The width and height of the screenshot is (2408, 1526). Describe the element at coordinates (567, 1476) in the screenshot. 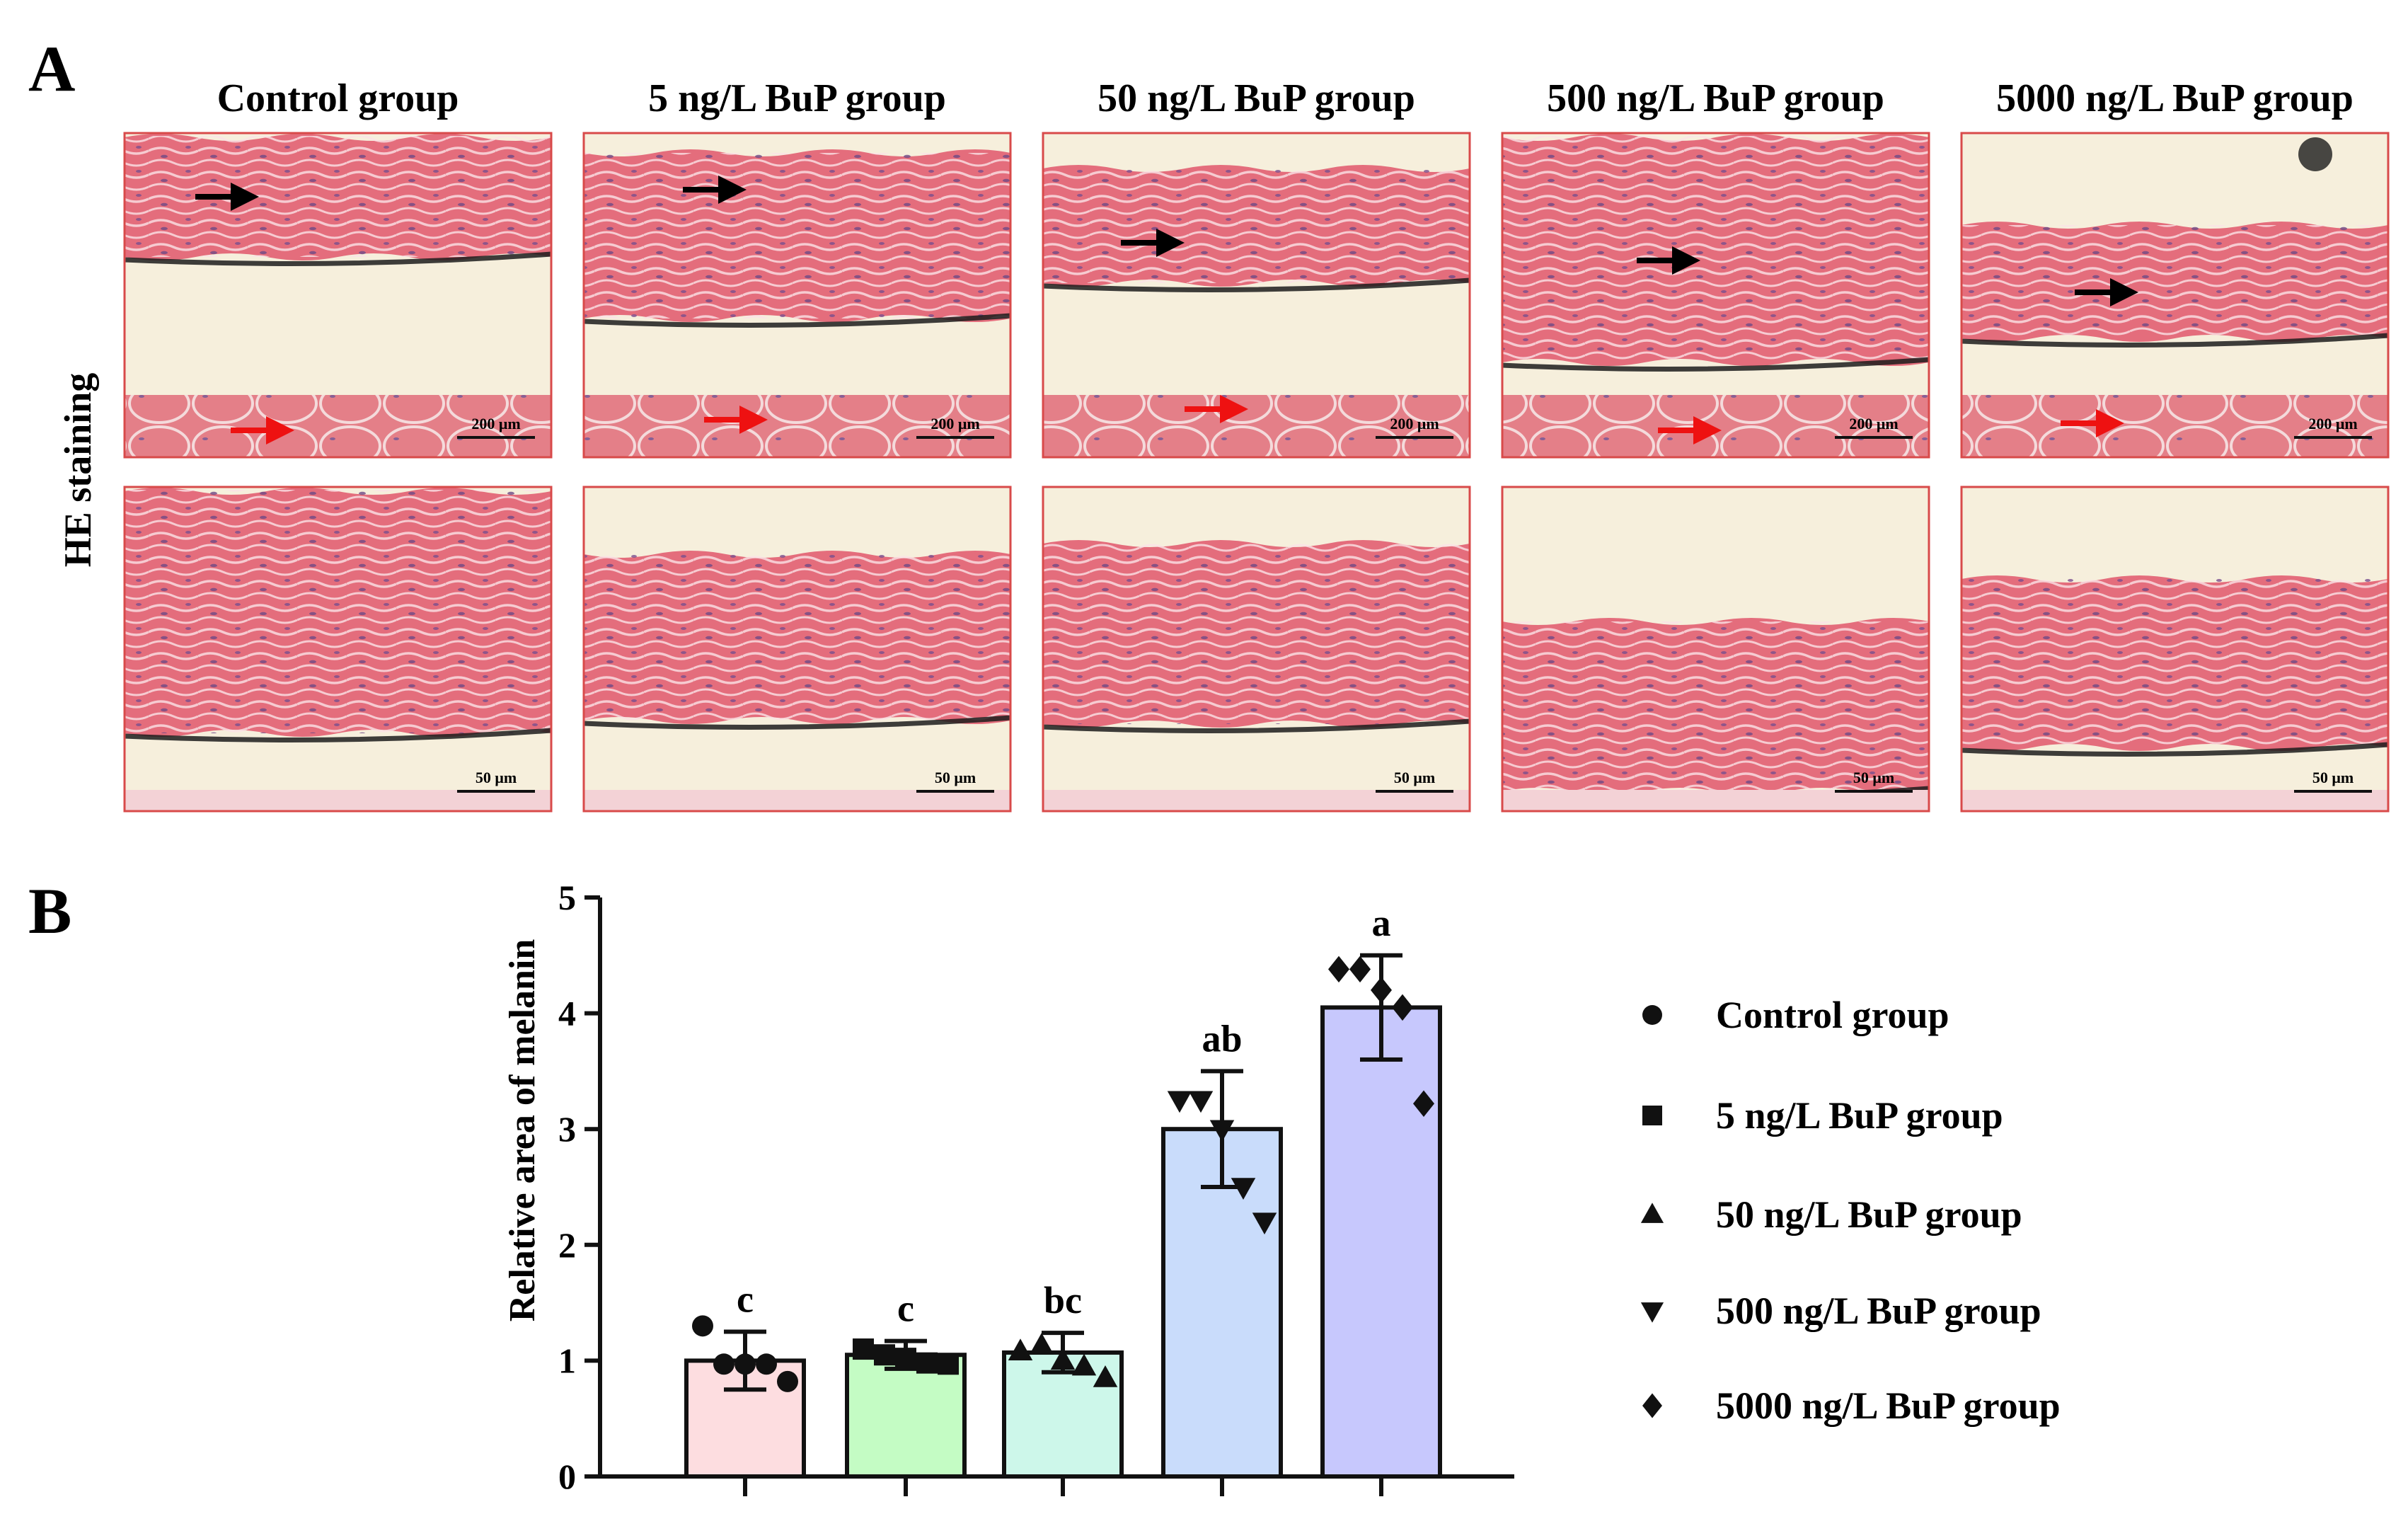

I see `y-tick-label: 0` at that location.